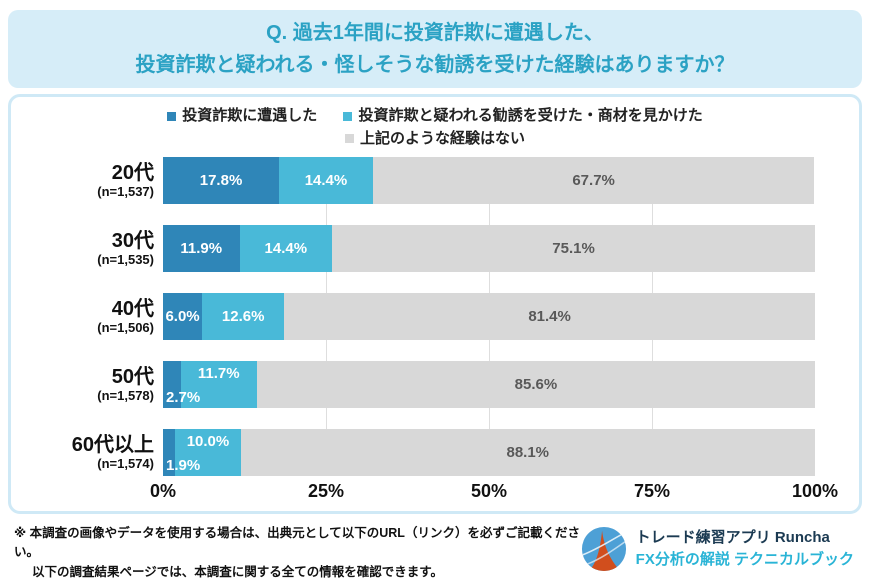 This screenshot has height=581, width=870. What do you see at coordinates (132, 172) in the screenshot?
I see `category-name: 20代` at bounding box center [132, 172].